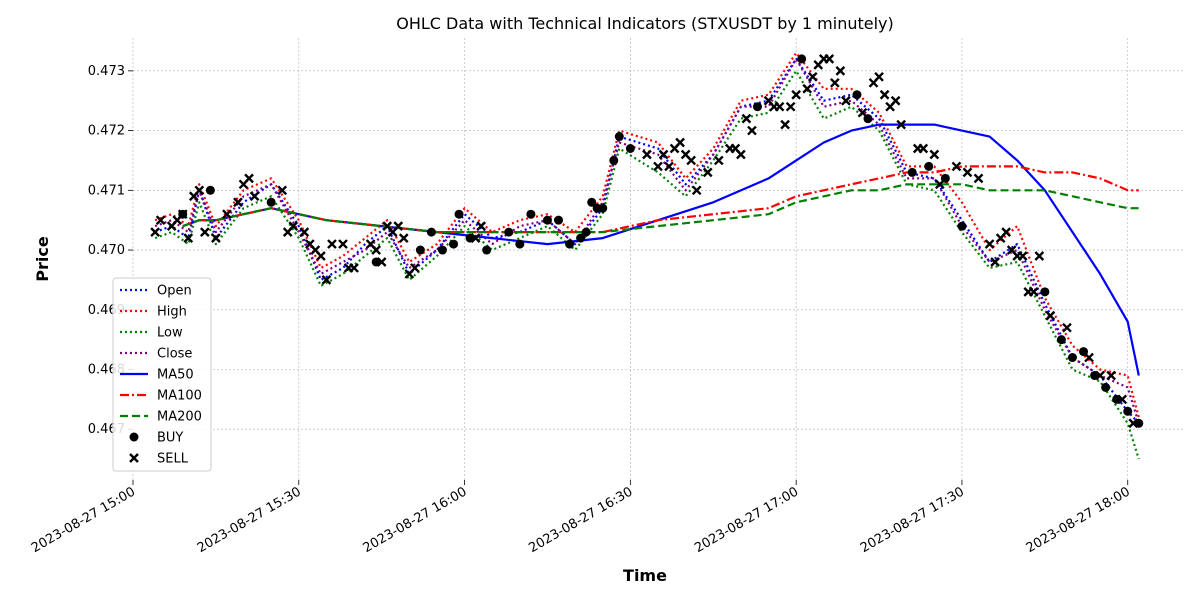  What do you see at coordinates (179, 417) in the screenshot?
I see `legend-label-ma200: MA200` at bounding box center [179, 417].